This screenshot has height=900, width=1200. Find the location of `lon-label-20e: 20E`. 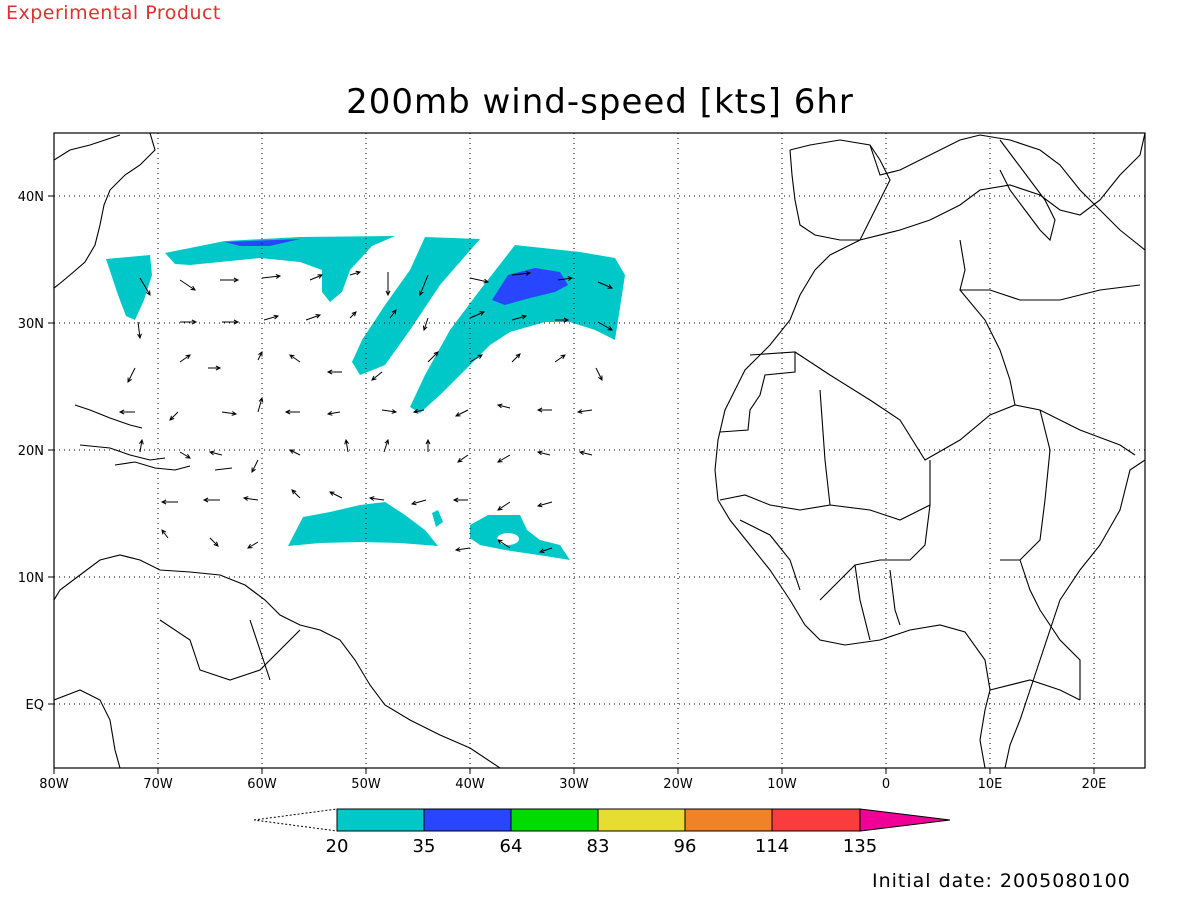

lon-label-20e: 20E is located at coordinates (1094, 784).